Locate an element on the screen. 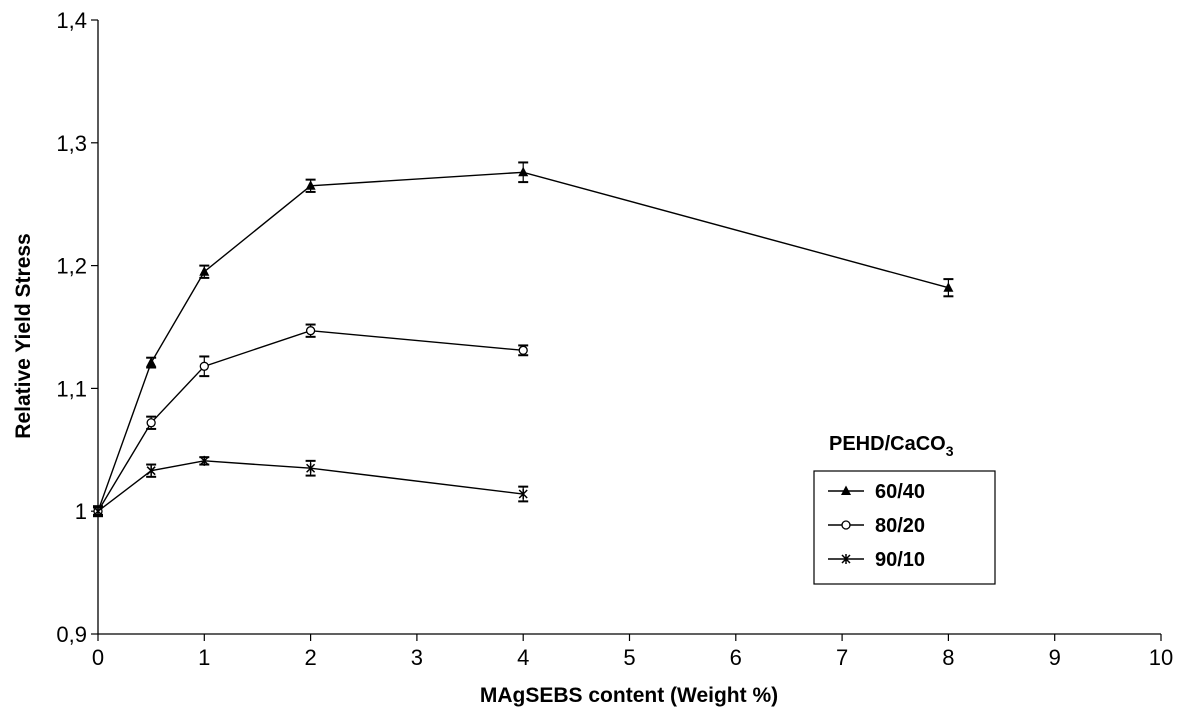  legend-title: PEHD/CaCO3 is located at coordinates (891, 446).